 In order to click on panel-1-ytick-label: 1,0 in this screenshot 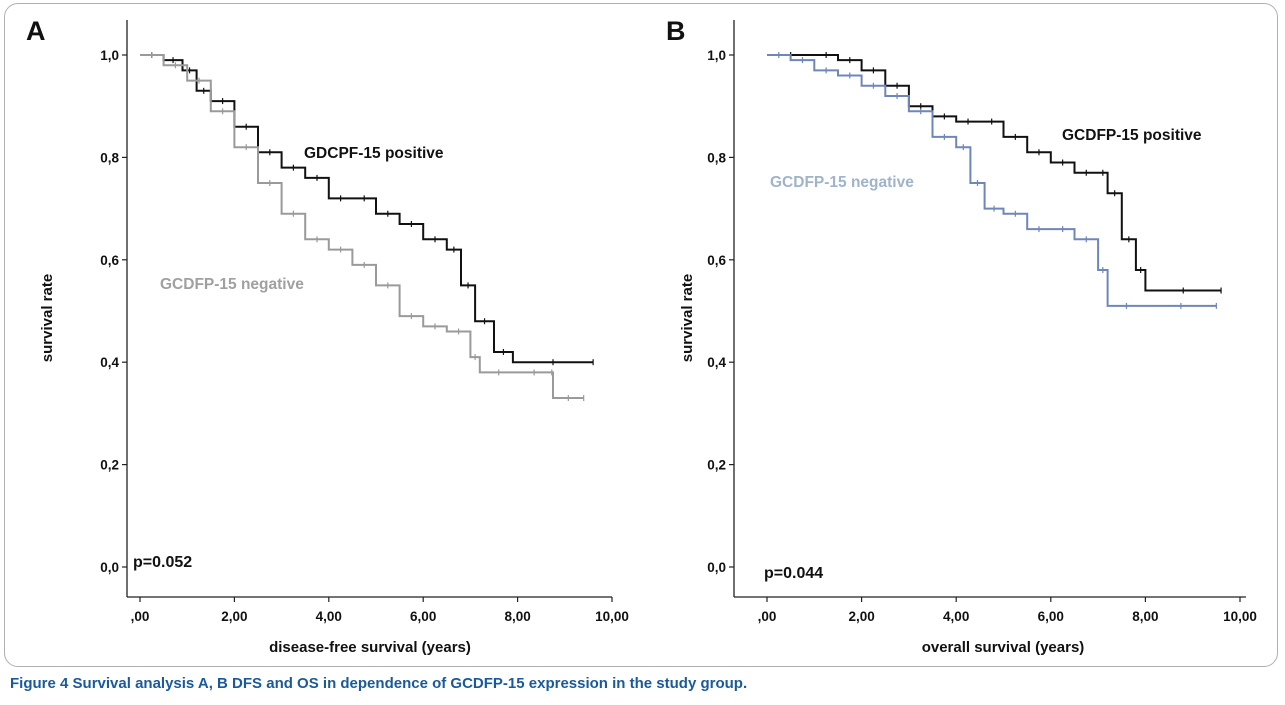, I will do `click(716, 55)`.